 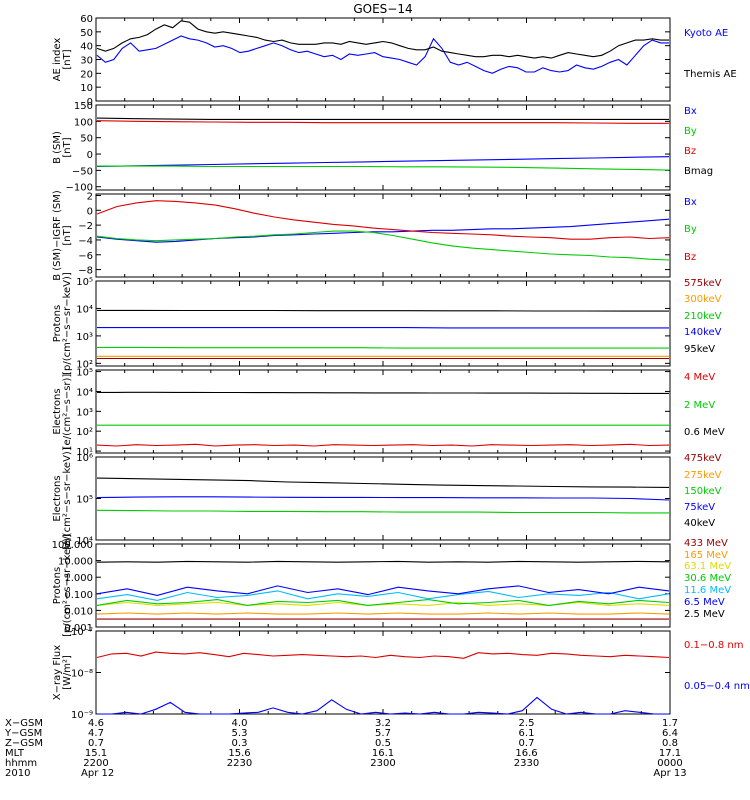 I want to click on y-tick-label: 40, so click(x=86, y=47).